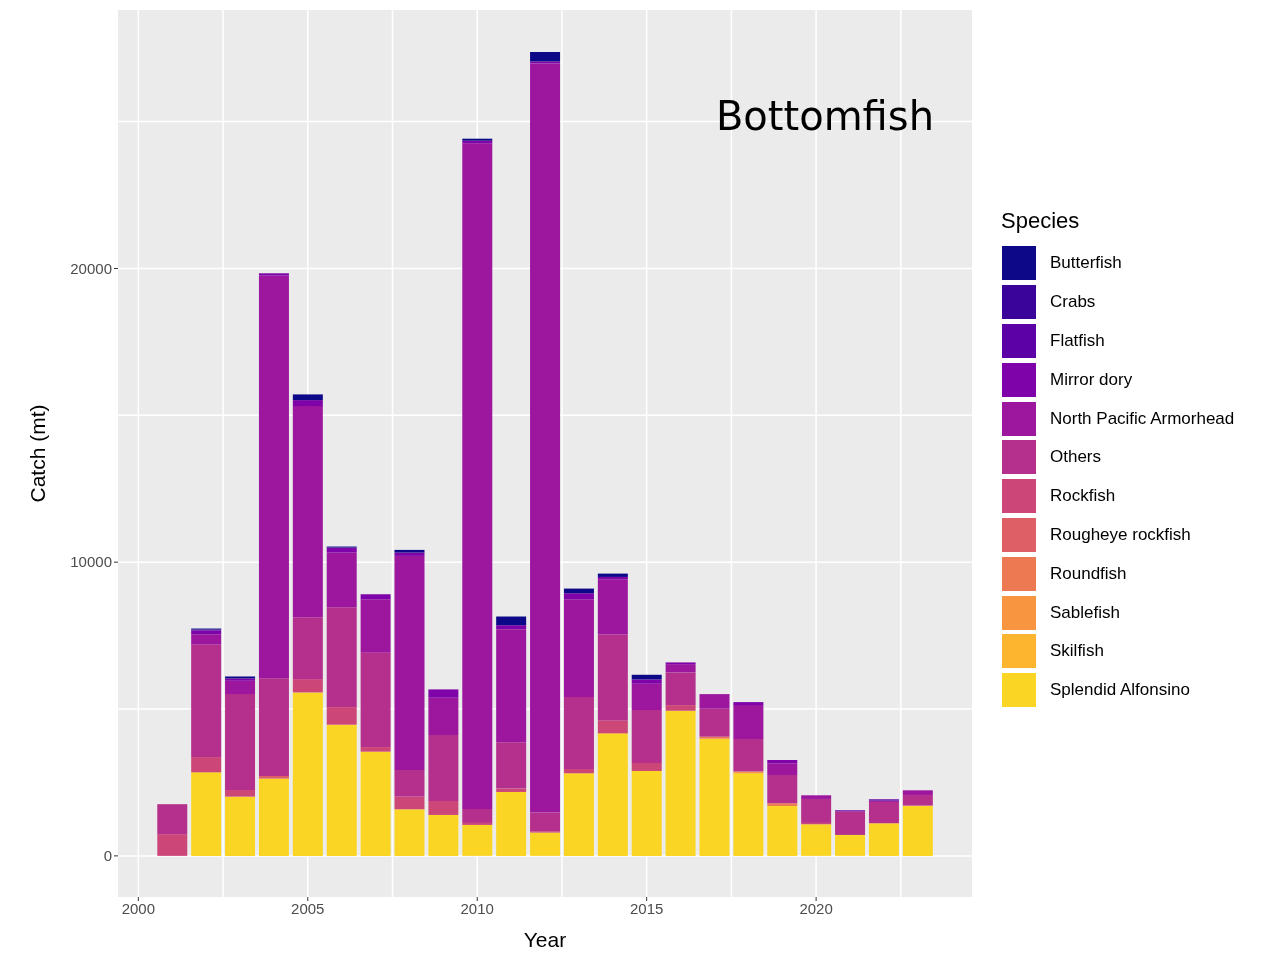  I want to click on legend-label: Flatfish, so click(1077, 340).